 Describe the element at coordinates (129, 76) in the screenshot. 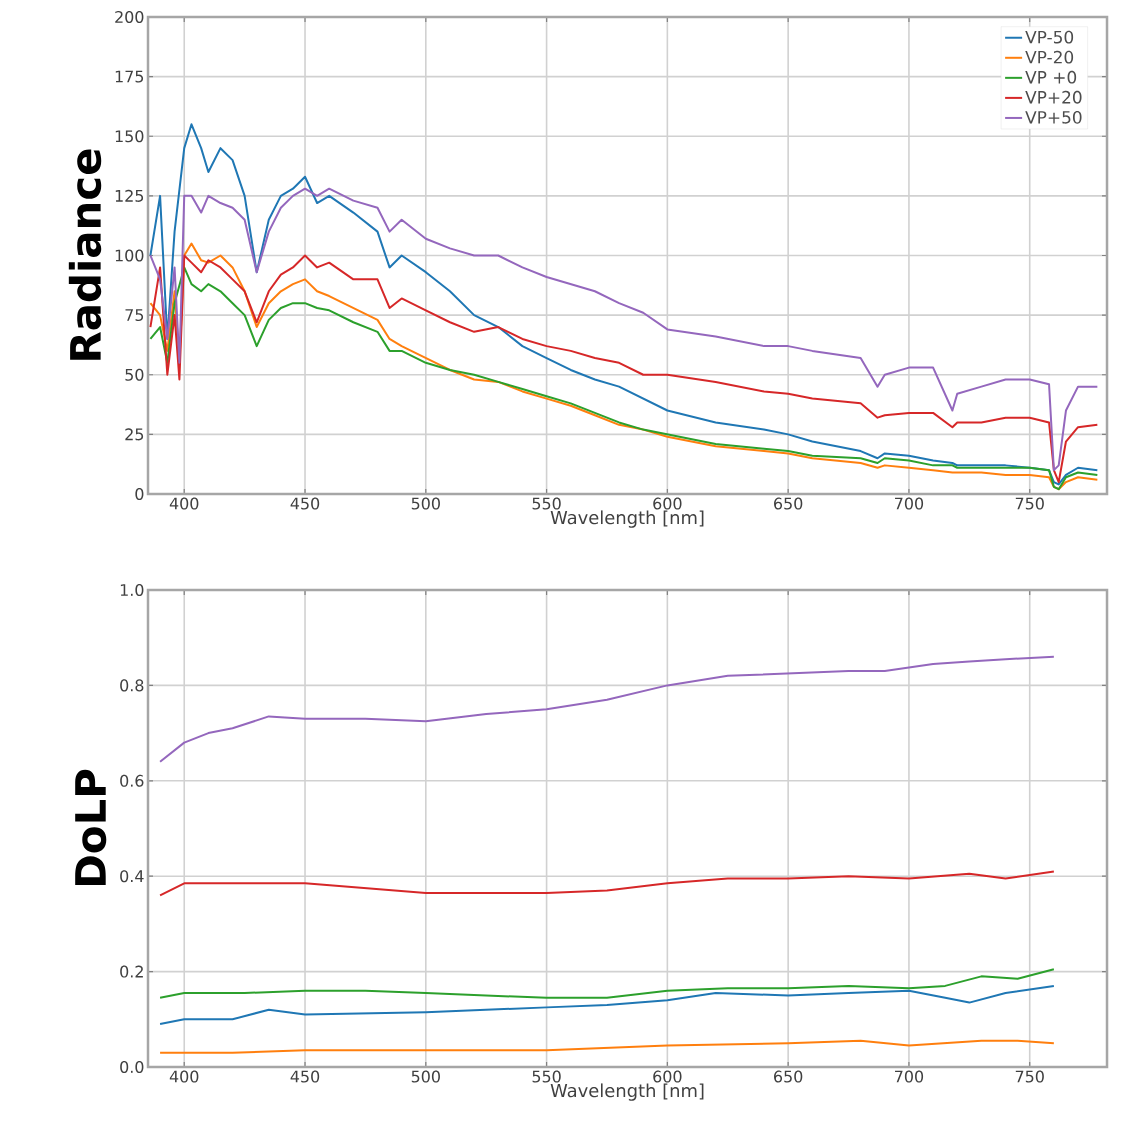

I see `y-tick-label: 175` at that location.